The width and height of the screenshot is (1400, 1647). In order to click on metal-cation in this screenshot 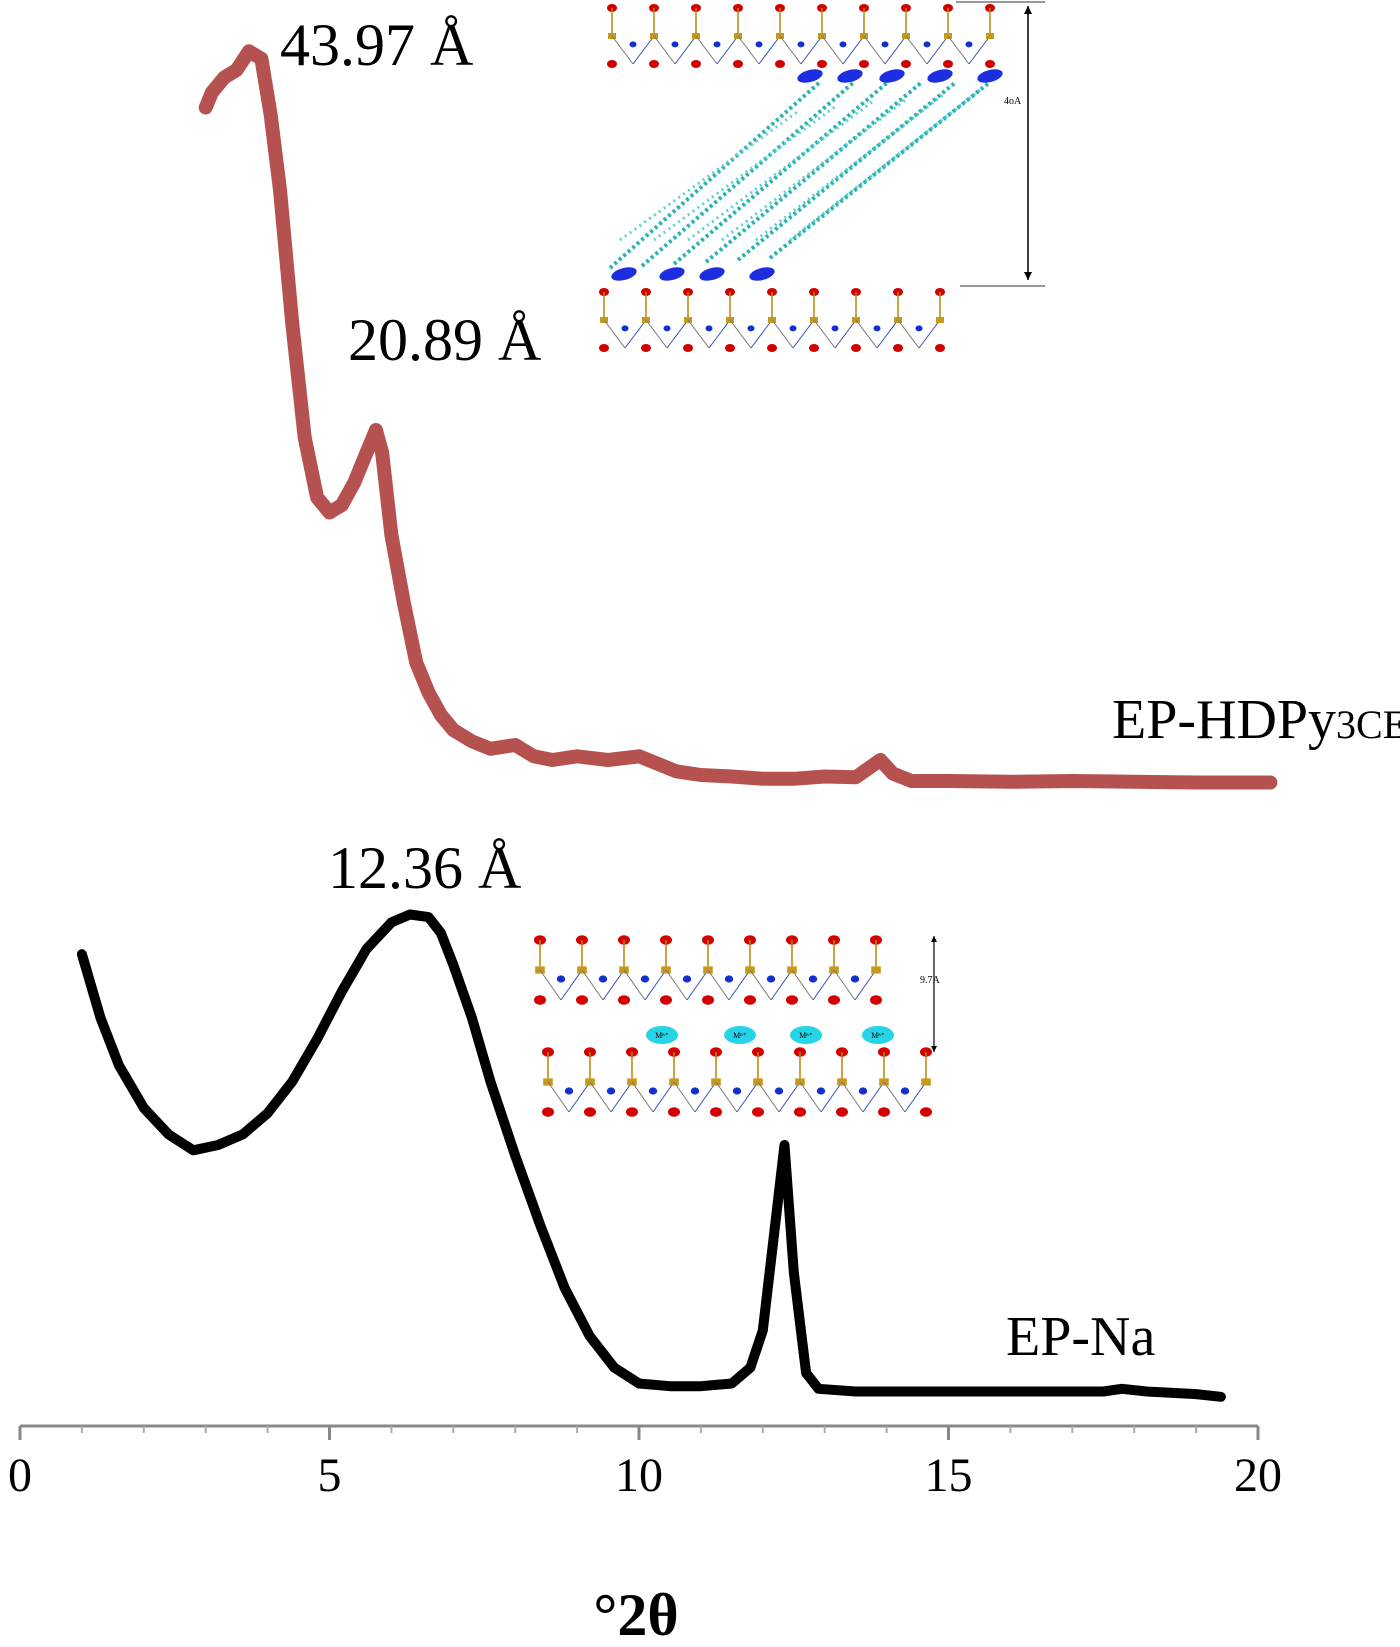, I will do `click(740, 1035)`.